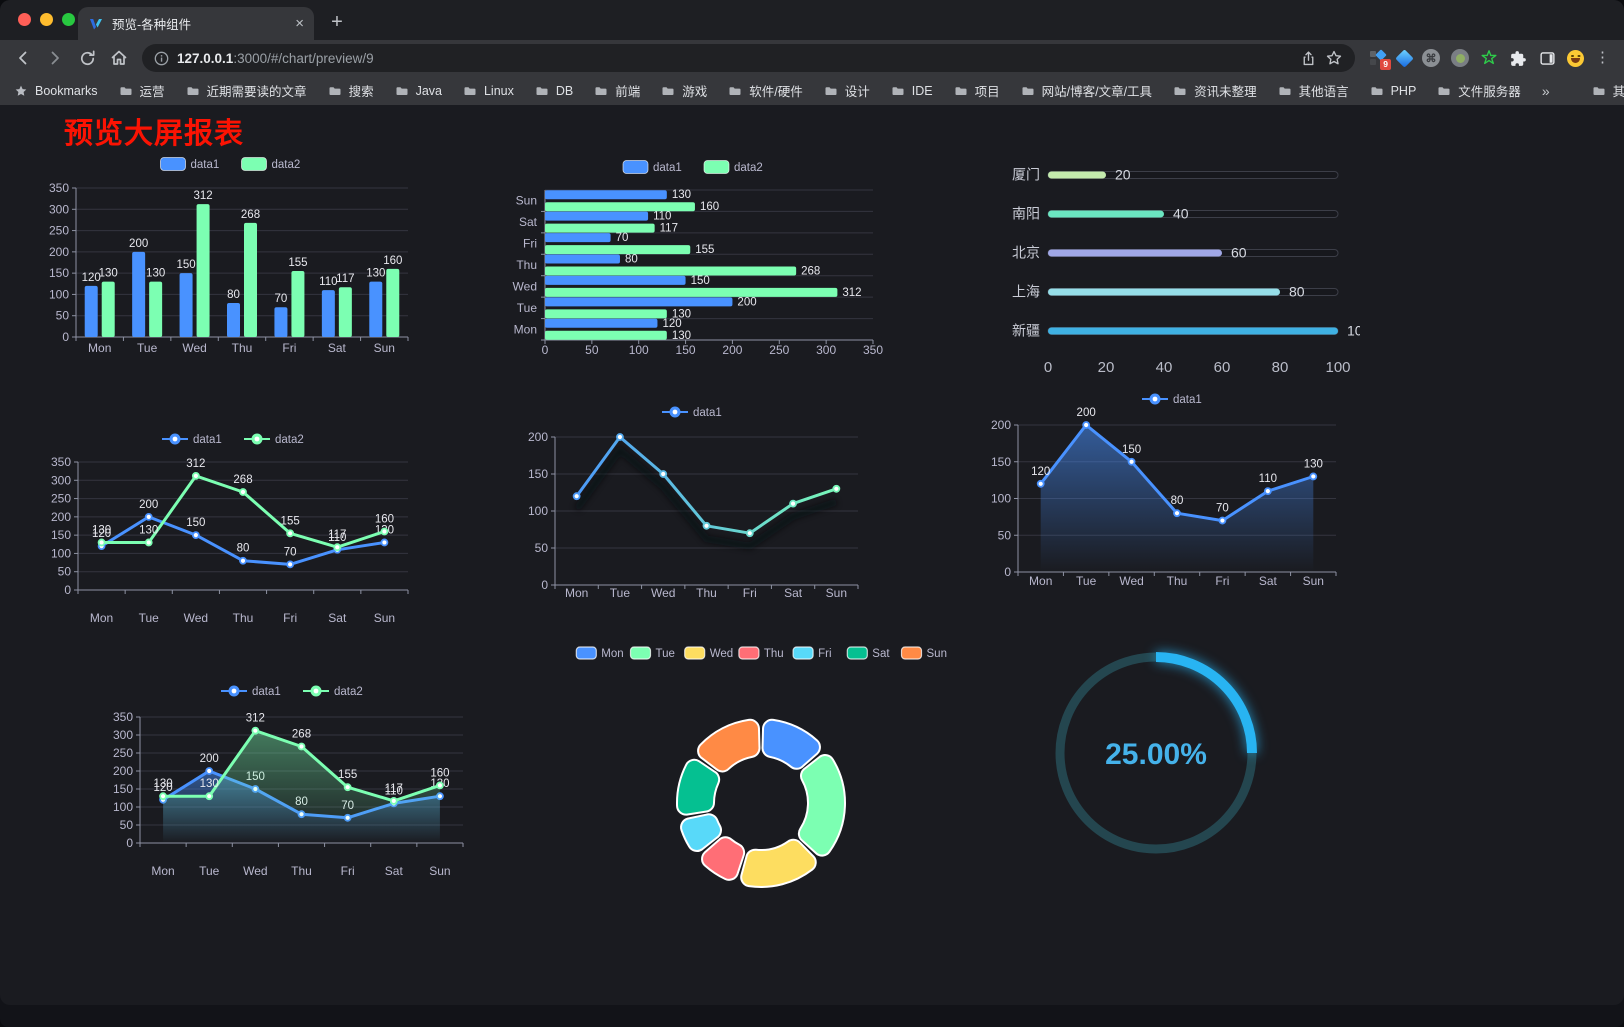  I want to click on bookmarks-manager: Bookmarks, so click(56, 91).